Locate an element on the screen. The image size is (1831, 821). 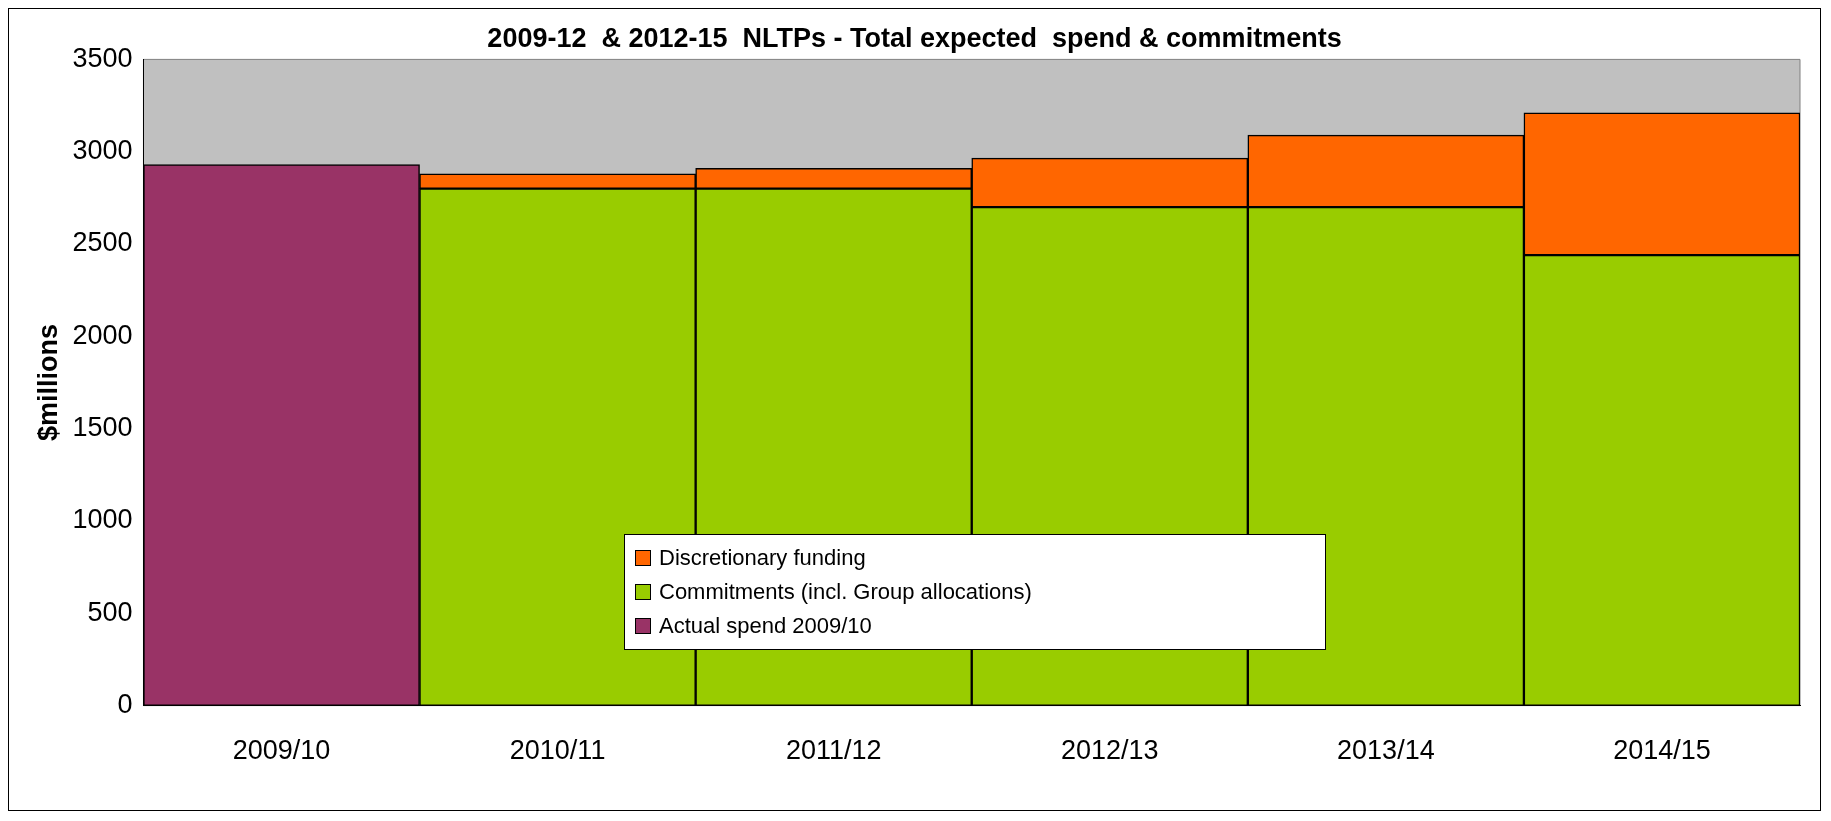
y-tick-label: 2000 is located at coordinates (102, 334).